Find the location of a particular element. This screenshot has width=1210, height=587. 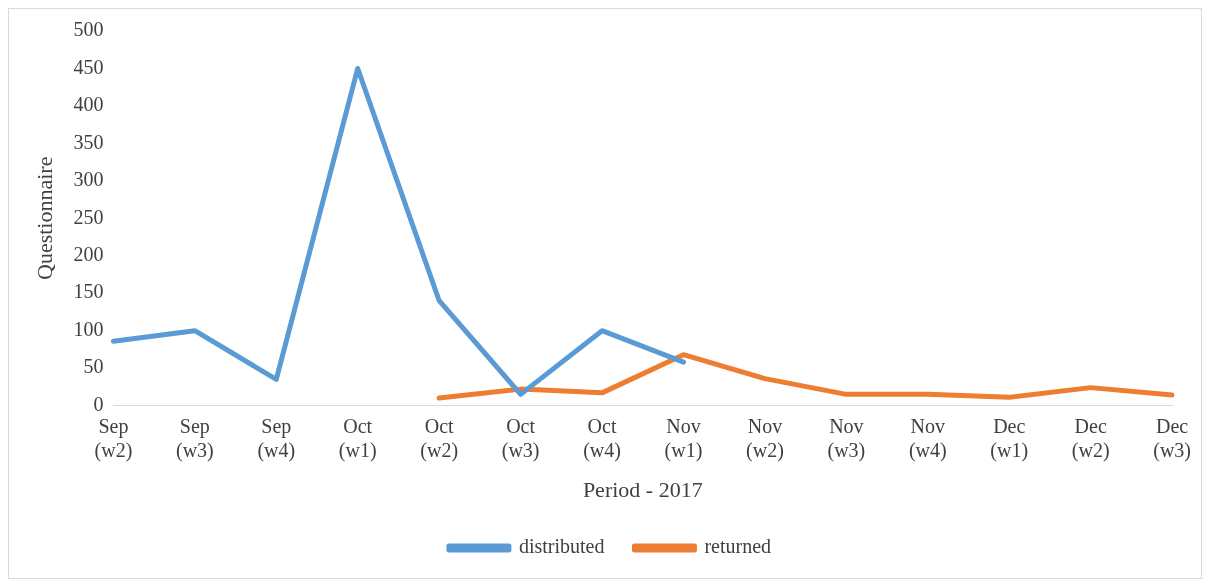

x-tick-label: Oct (w1) is located at coordinates (357, 438).